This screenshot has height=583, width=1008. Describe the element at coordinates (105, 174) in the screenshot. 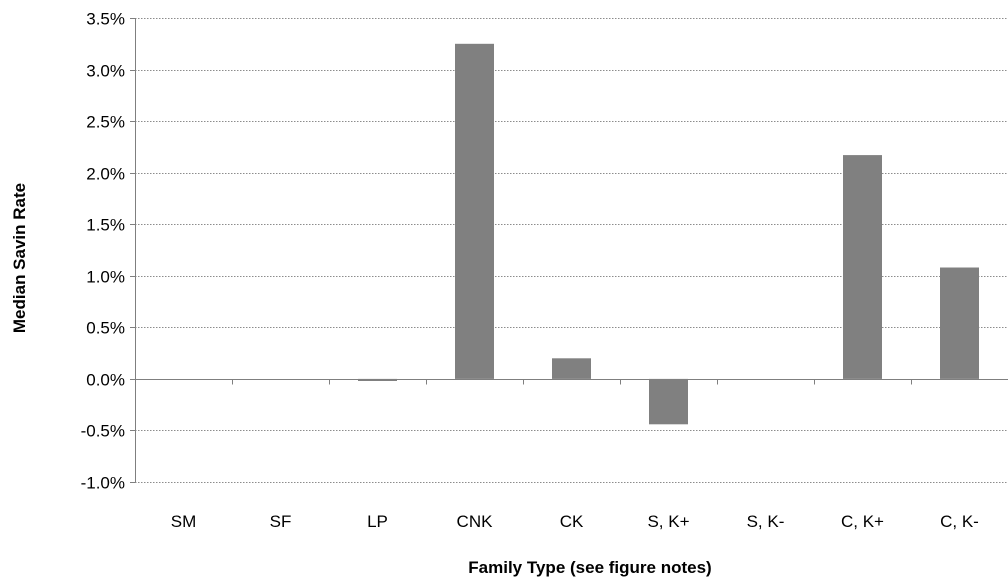

I see `y-tick-label: 2.0%` at that location.